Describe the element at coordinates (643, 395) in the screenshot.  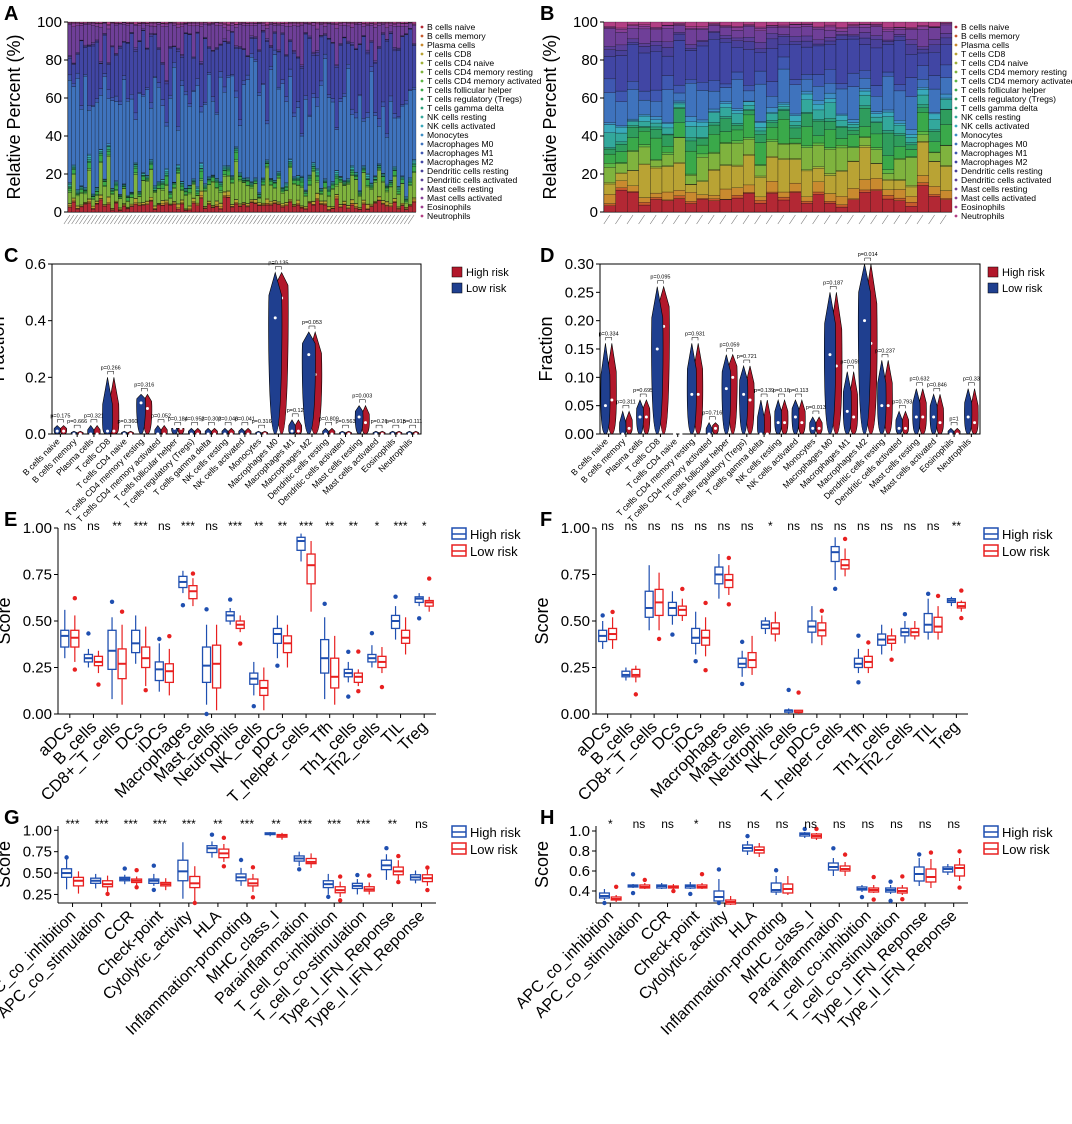
I see `pvalue-bracket` at that location.